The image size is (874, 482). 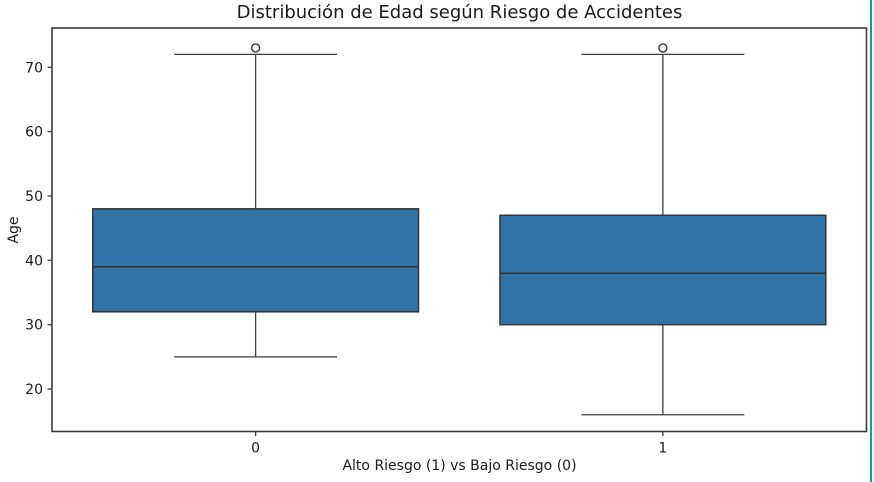 I want to click on x-tick-label: 0, so click(x=255, y=449).